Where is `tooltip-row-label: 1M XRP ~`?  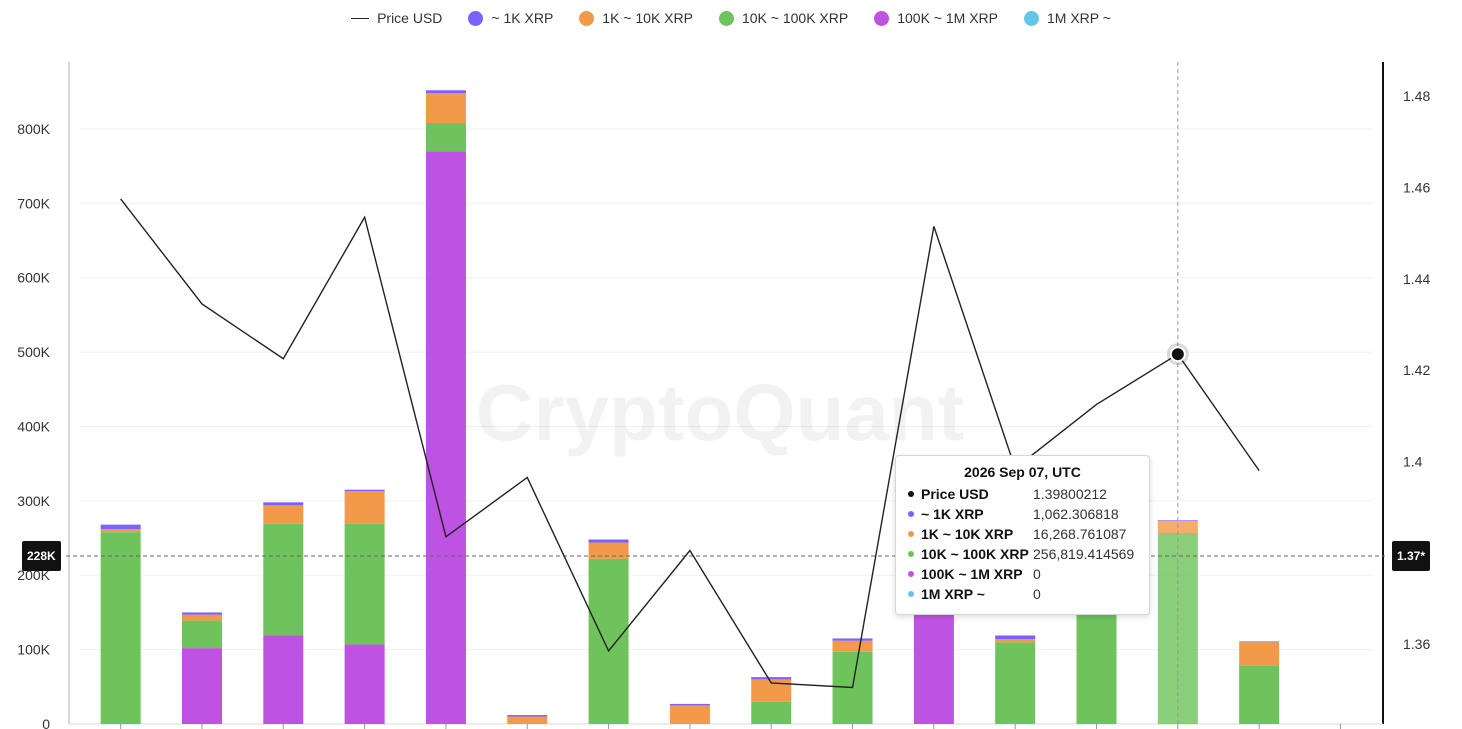 tooltip-row-label: 1M XRP ~ is located at coordinates (953, 594).